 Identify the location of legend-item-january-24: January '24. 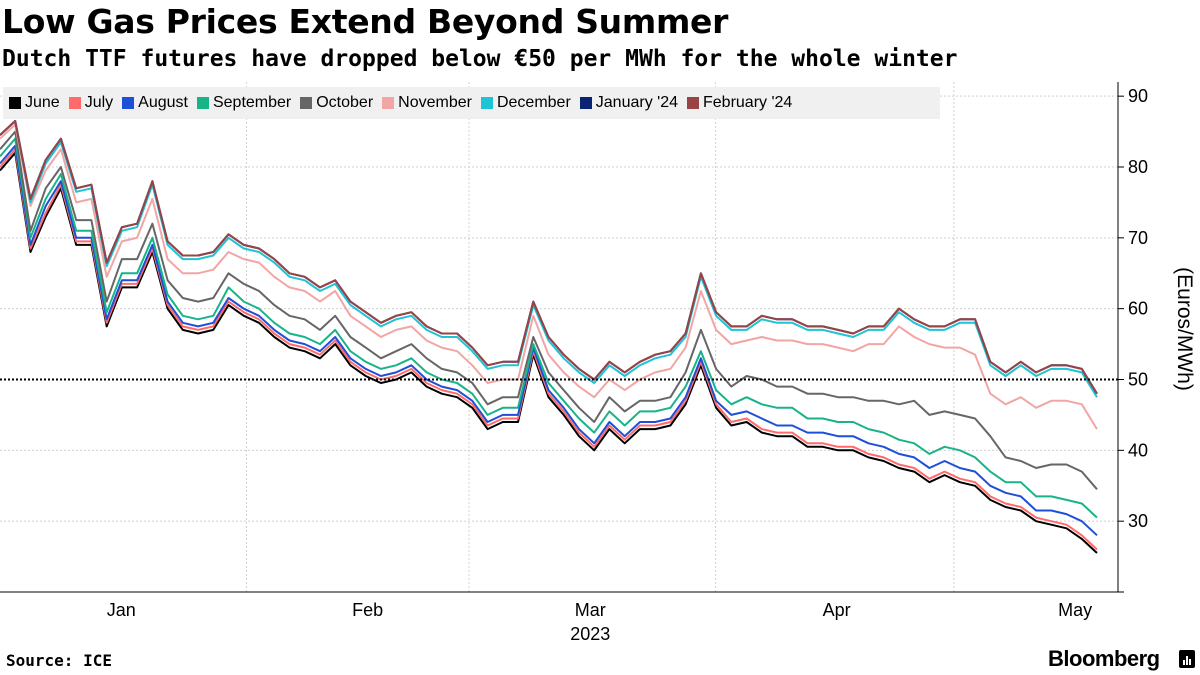
(628, 103).